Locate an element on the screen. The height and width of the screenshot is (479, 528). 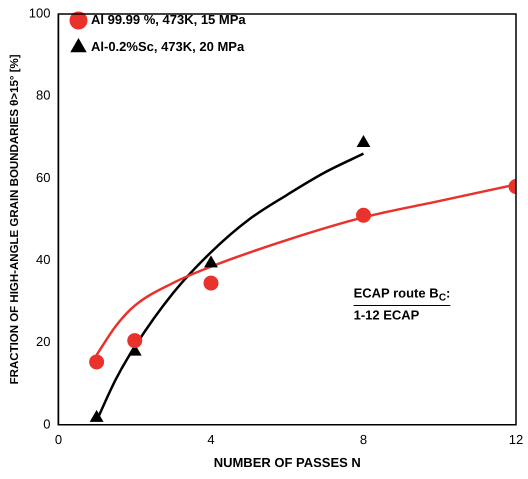
legend-label: Al-0.2%Sc, 473K, 20 MPa is located at coordinates (167, 46).